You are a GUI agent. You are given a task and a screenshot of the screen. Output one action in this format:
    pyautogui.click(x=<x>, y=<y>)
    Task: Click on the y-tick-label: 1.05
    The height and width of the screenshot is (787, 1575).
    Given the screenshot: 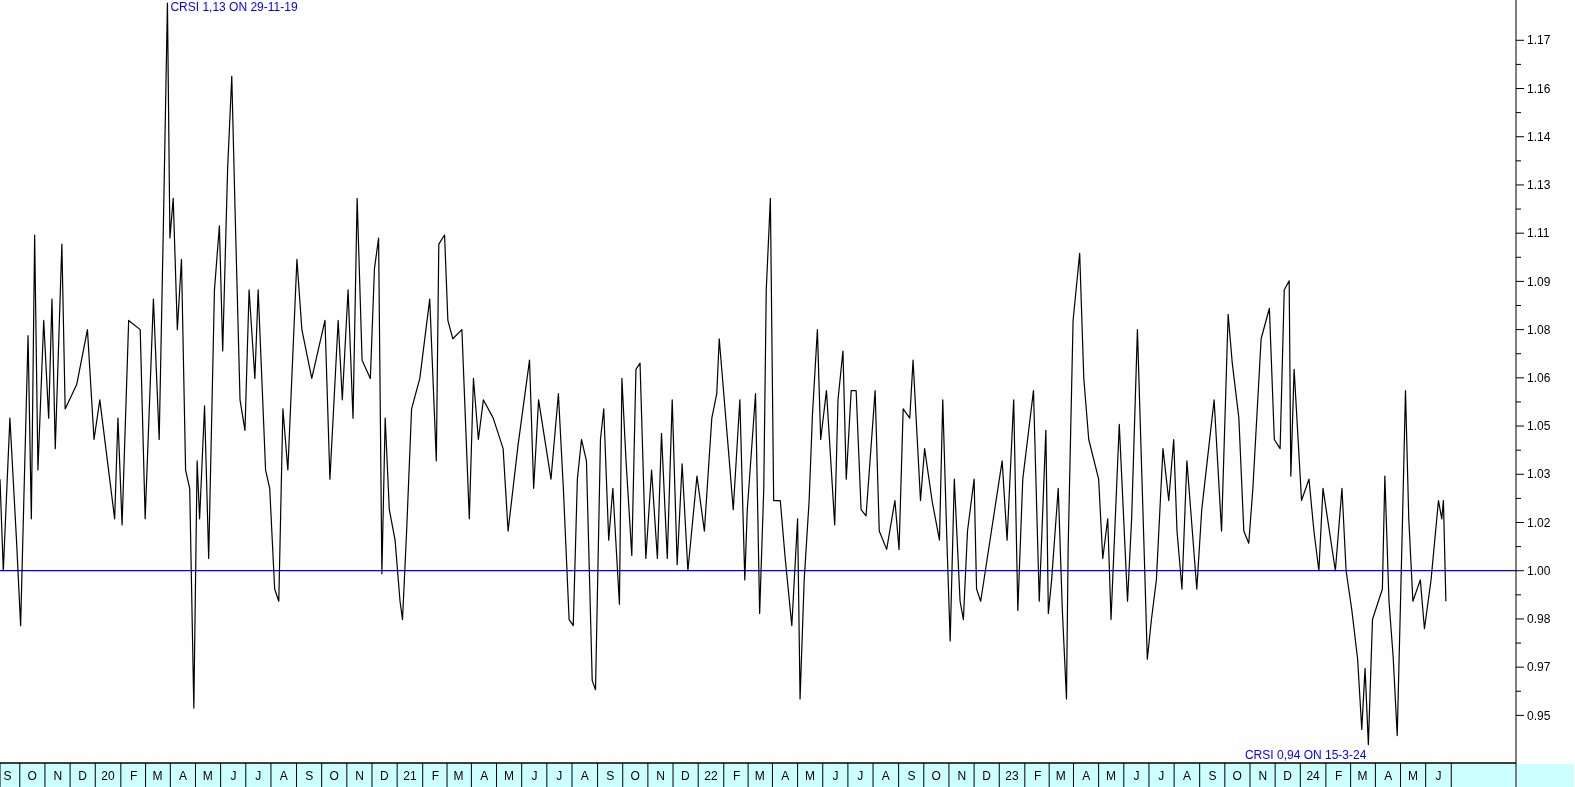 What is the action you would take?
    pyautogui.click(x=1539, y=426)
    